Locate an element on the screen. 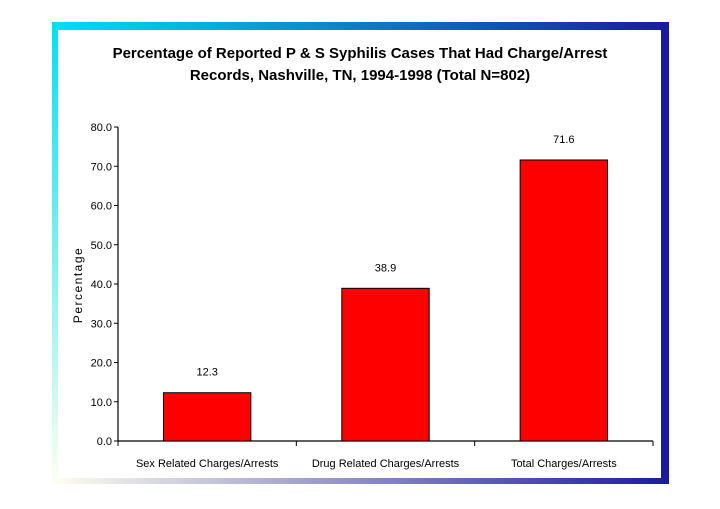 The height and width of the screenshot is (509, 720). data-label-3: 71.6 is located at coordinates (563, 140).